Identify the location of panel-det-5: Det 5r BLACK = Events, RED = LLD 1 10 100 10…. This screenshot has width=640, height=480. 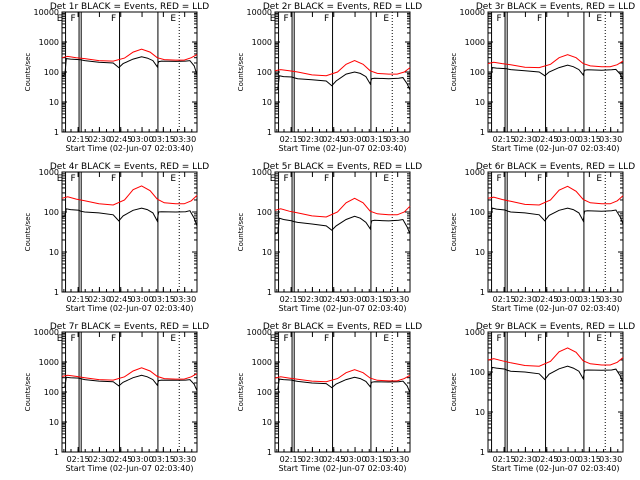
(329, 237).